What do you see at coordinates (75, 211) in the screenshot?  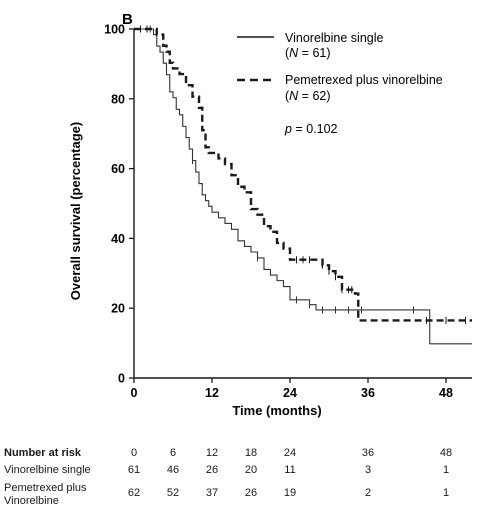 I see `y-axis-title: Overall survival (percentage)` at bounding box center [75, 211].